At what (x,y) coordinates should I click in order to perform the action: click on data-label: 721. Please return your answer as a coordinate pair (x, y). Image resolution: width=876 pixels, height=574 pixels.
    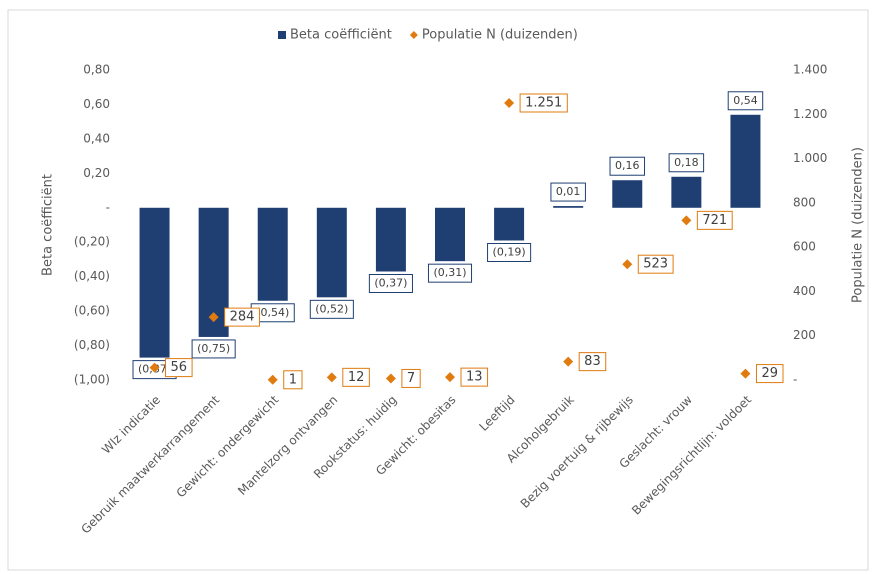
    Looking at the image, I should click on (714, 220).